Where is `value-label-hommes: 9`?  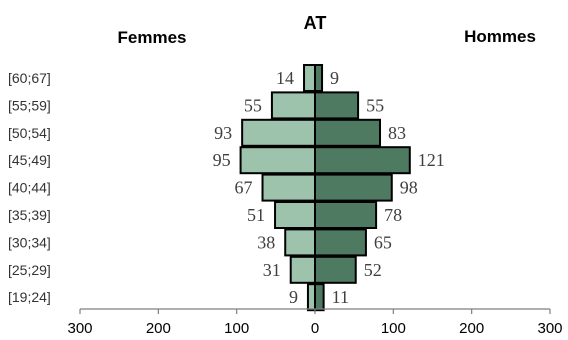 value-label-hommes: 9 is located at coordinates (334, 78).